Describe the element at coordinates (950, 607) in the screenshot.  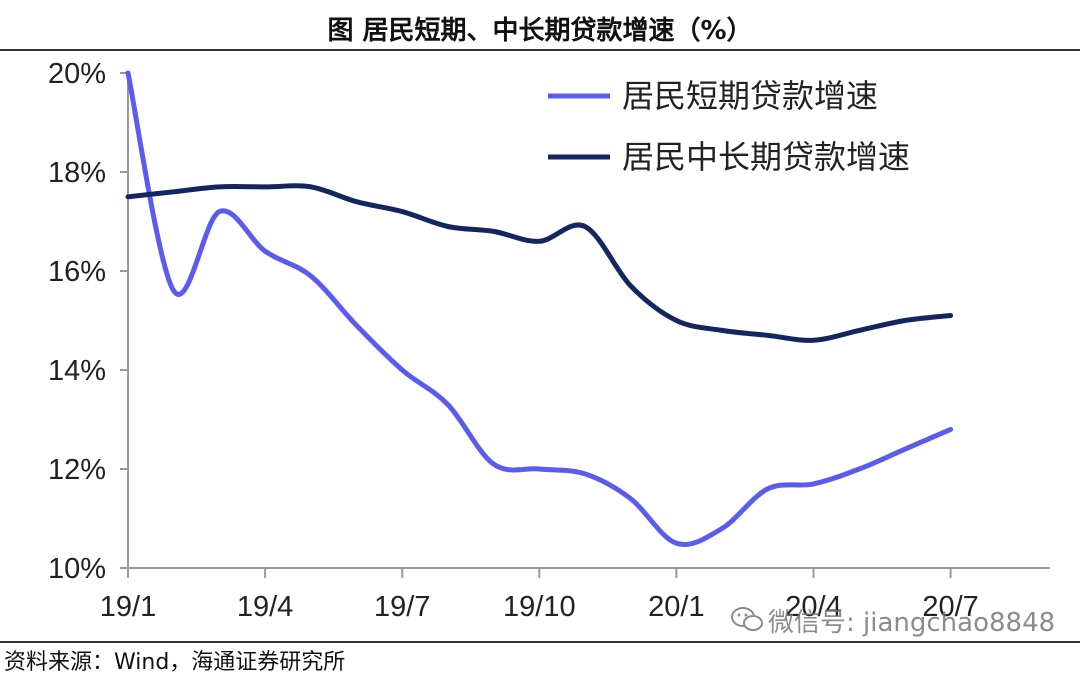
I see `x-tick-label: 20/7` at that location.